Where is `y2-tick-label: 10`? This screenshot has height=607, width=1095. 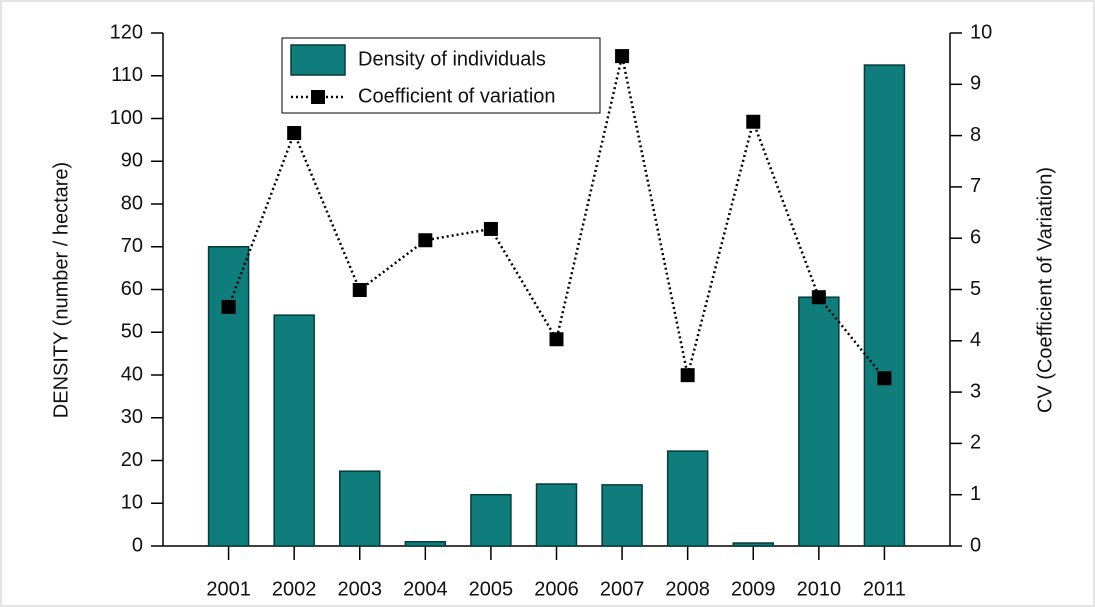 y2-tick-label: 10 is located at coordinates (981, 32).